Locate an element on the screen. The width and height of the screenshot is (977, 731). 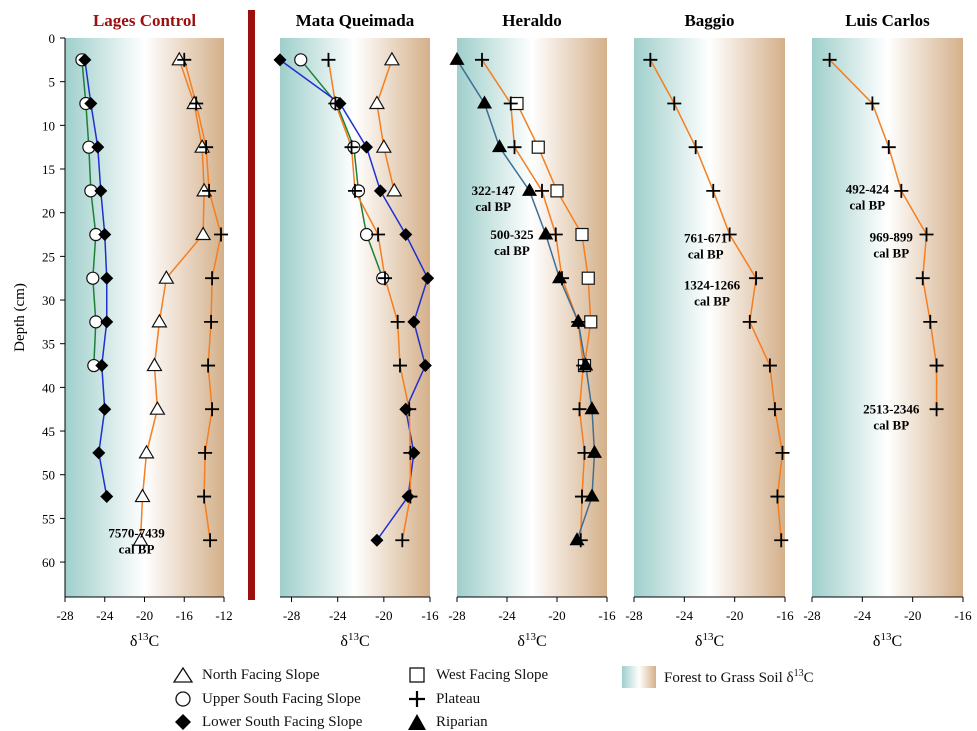
x-axis-label-luis-carlos: δ13C is located at coordinates (887, 640).